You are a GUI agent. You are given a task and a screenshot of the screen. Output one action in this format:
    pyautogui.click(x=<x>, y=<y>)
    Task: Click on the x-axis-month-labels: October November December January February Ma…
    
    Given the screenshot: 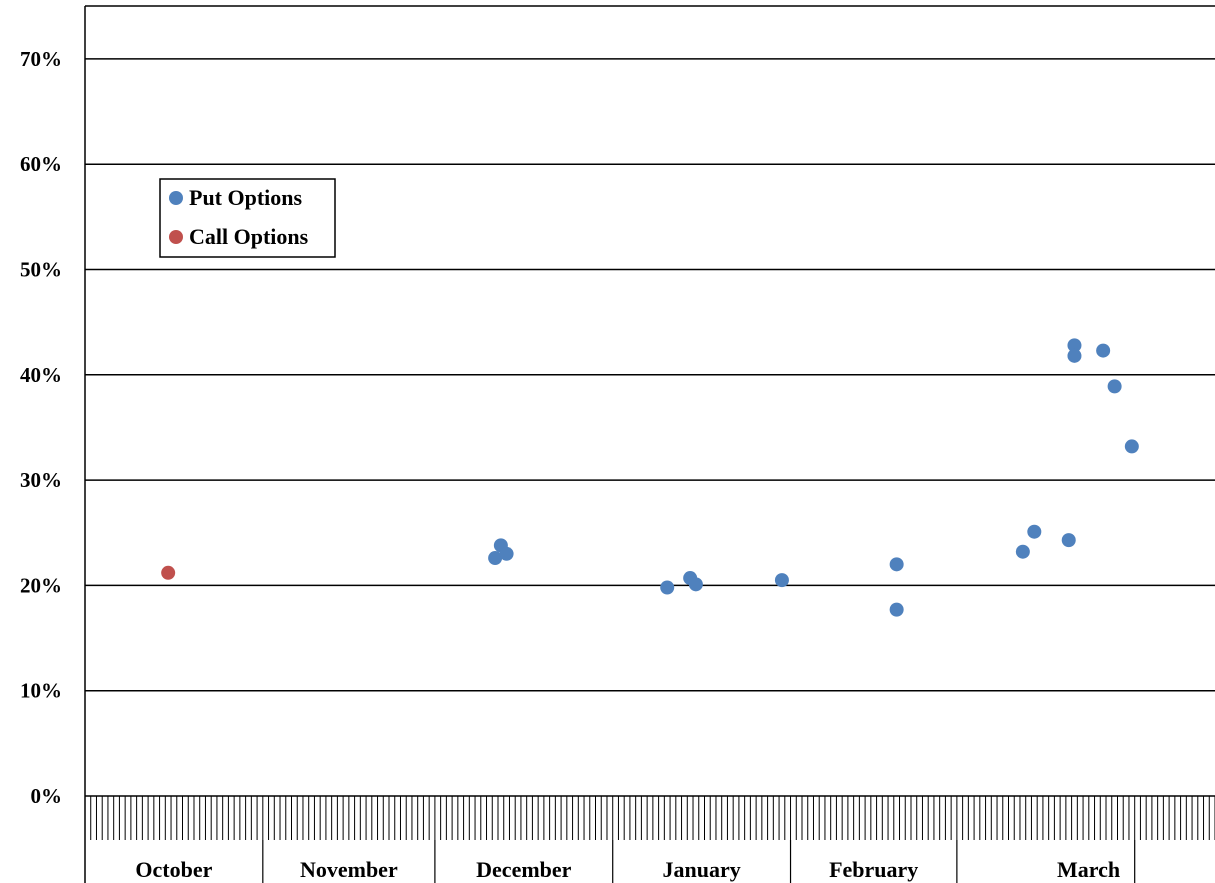 What is the action you would take?
    pyautogui.click(x=627, y=869)
    